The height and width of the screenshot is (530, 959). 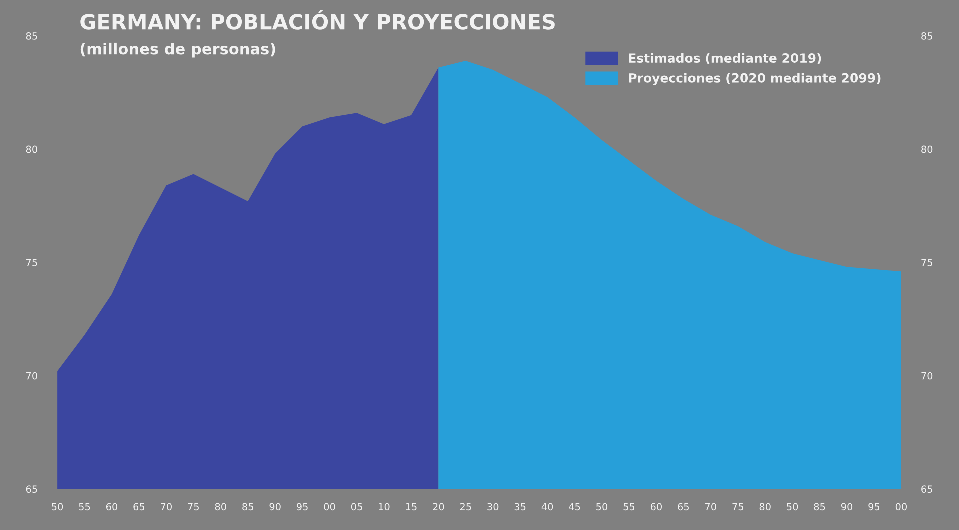 What do you see at coordinates (178, 50) in the screenshot?
I see `chart-subtitle: (millones de personas)` at bounding box center [178, 50].